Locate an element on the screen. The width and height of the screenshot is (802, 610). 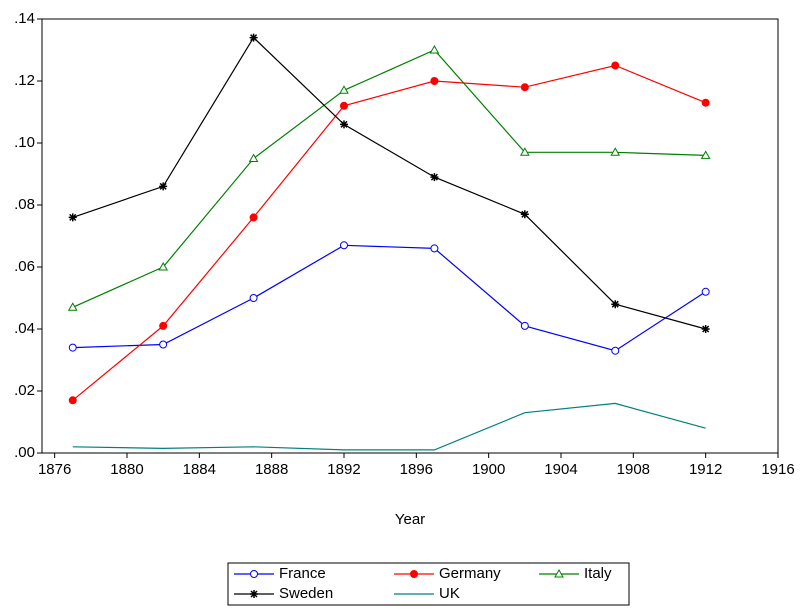
legend-box is located at coordinates (428, 584).